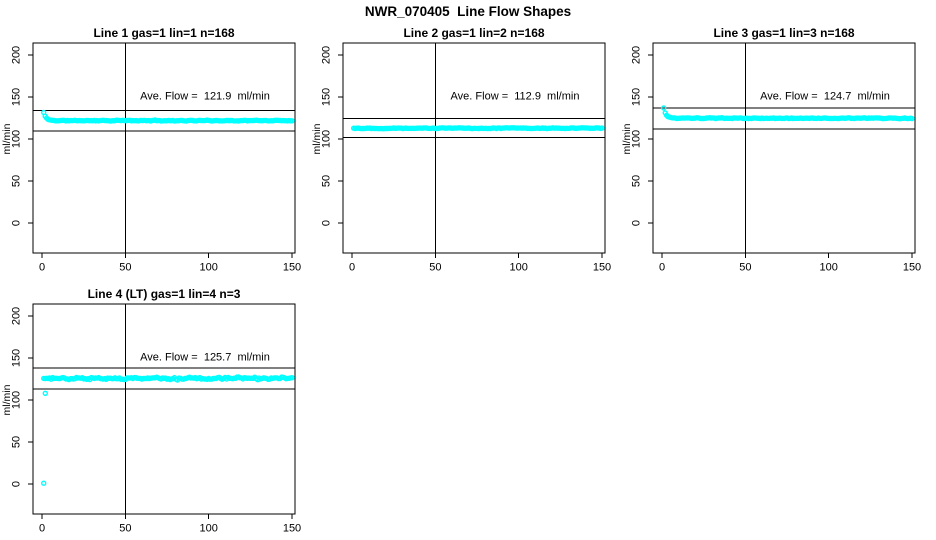  I want to click on ave-flow-annotation: Ave. Flow = 124.7 ml/min, so click(825, 96).